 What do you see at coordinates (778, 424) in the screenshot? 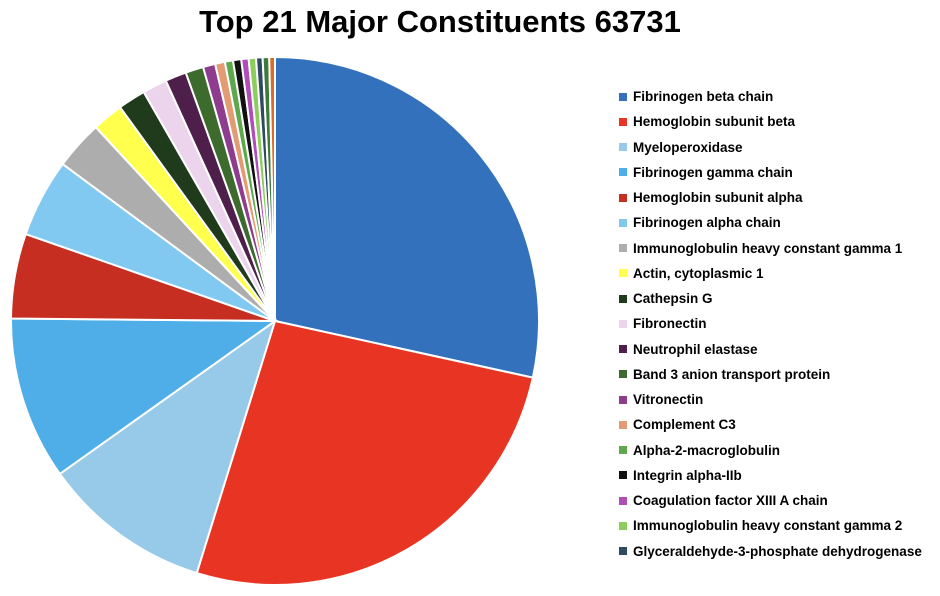
I see `legend-item: Complement C3` at bounding box center [778, 424].